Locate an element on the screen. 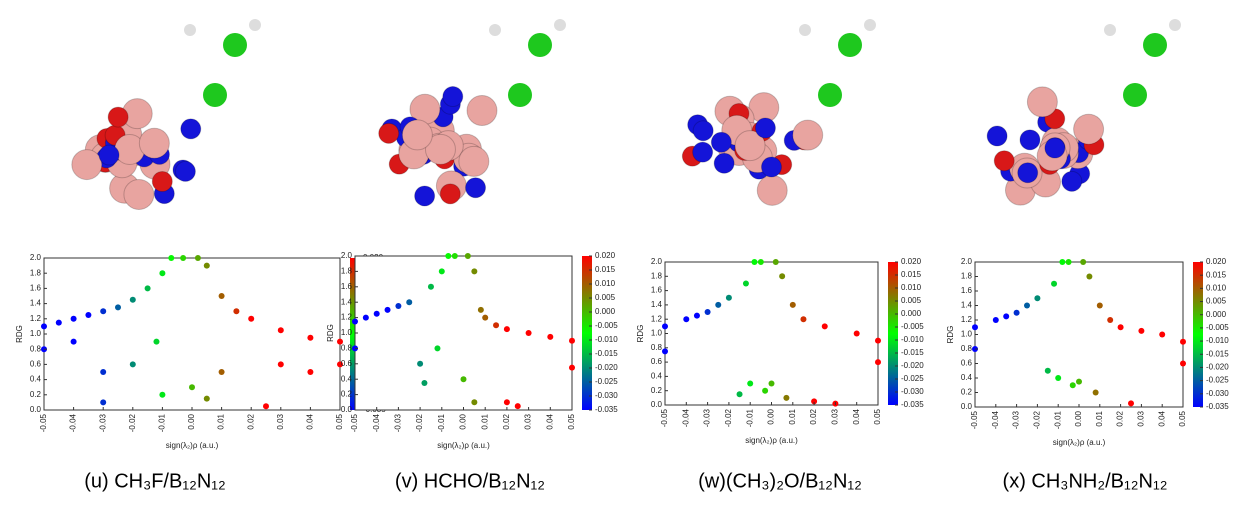 The height and width of the screenshot is (507, 1233). y-tick-label: 0.8 is located at coordinates (347, 348).